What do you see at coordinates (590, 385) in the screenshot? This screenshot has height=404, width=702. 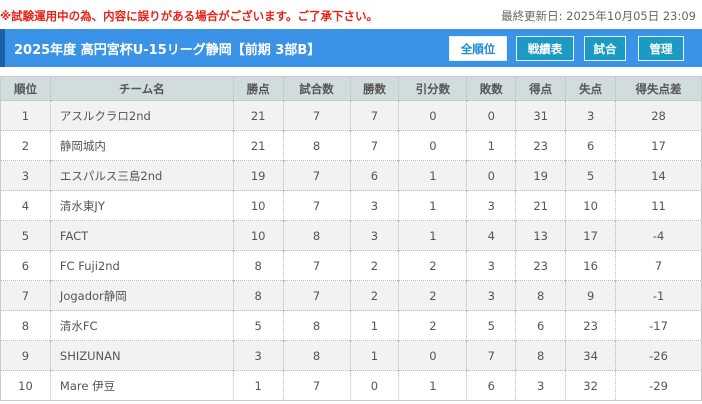 I see `table-cell: 32` at bounding box center [590, 385].